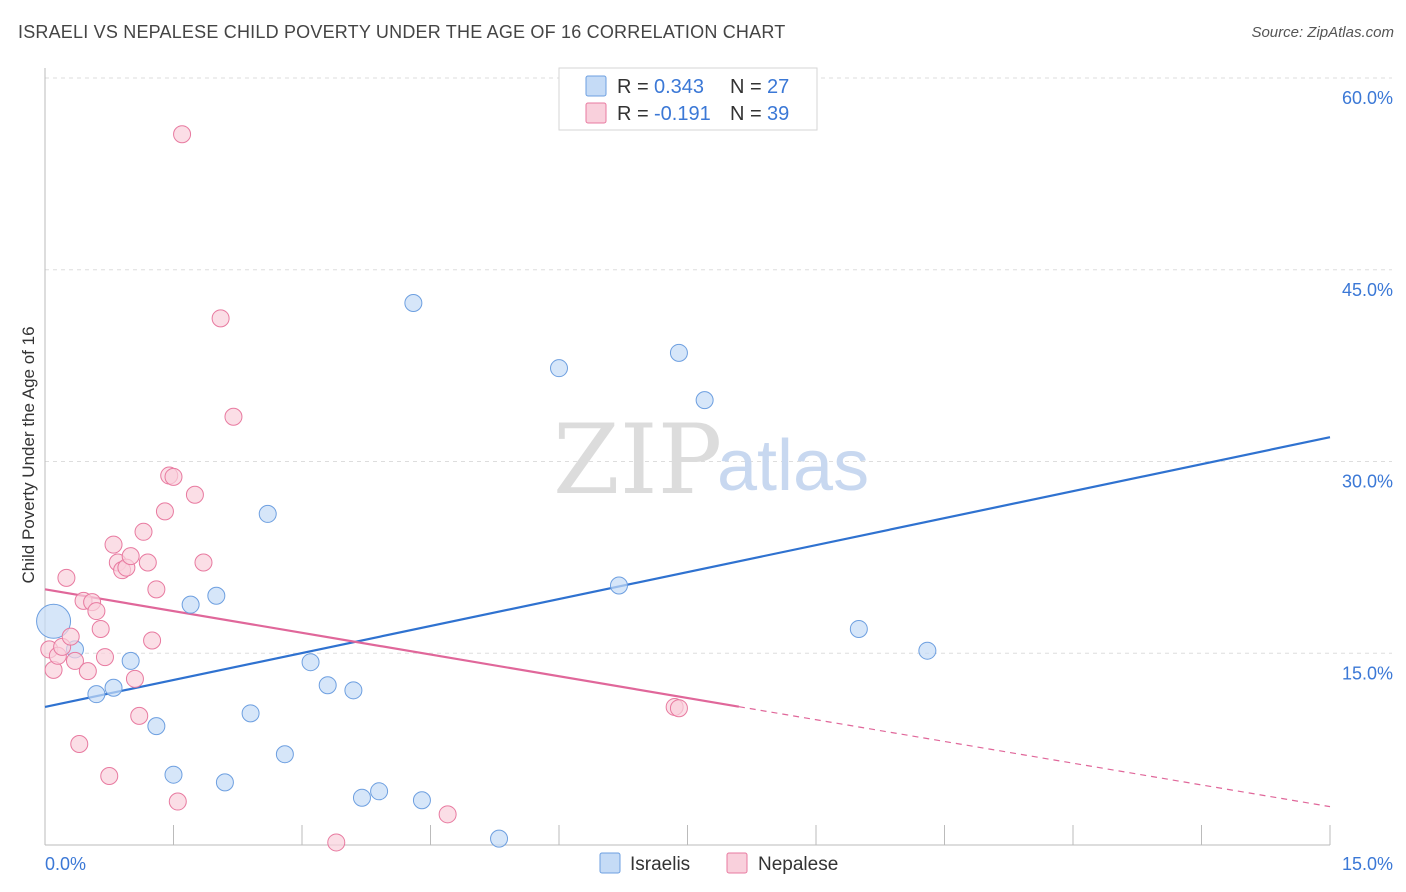 This screenshot has height=892, width=1406. What do you see at coordinates (1367, 385) in the screenshot?
I see `y-tick-labels: 15.0% 30.0% 45.0% 60.0%` at bounding box center [1367, 385].